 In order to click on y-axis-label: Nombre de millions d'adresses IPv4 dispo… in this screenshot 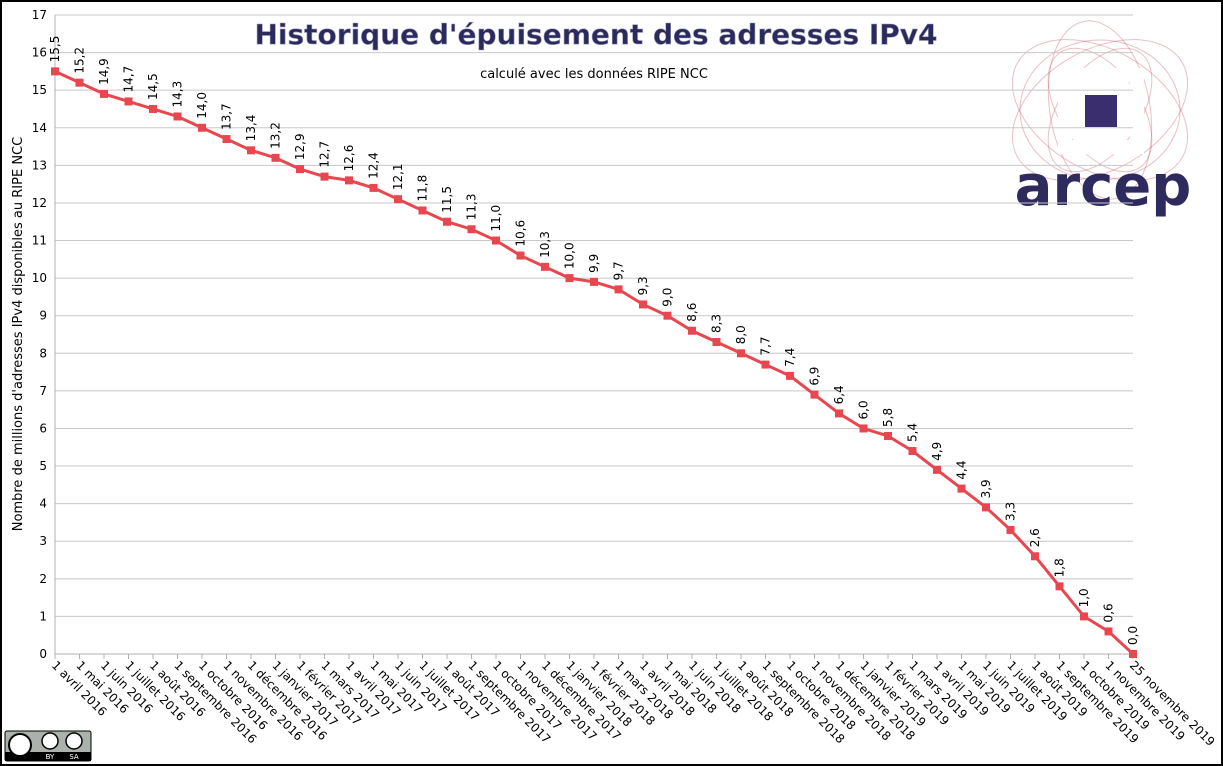, I will do `click(18, 334)`.